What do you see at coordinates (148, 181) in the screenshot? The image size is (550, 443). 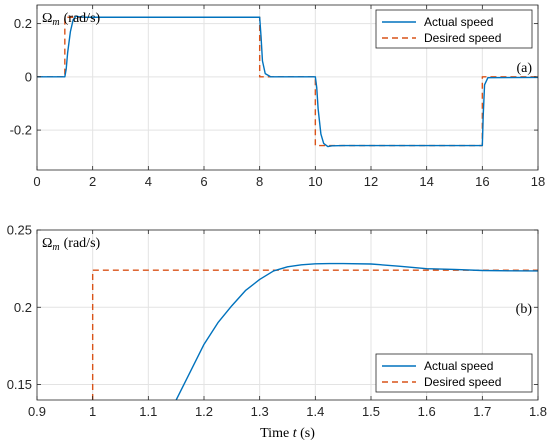 I see `x-tick-label-a-2: 4` at bounding box center [148, 181].